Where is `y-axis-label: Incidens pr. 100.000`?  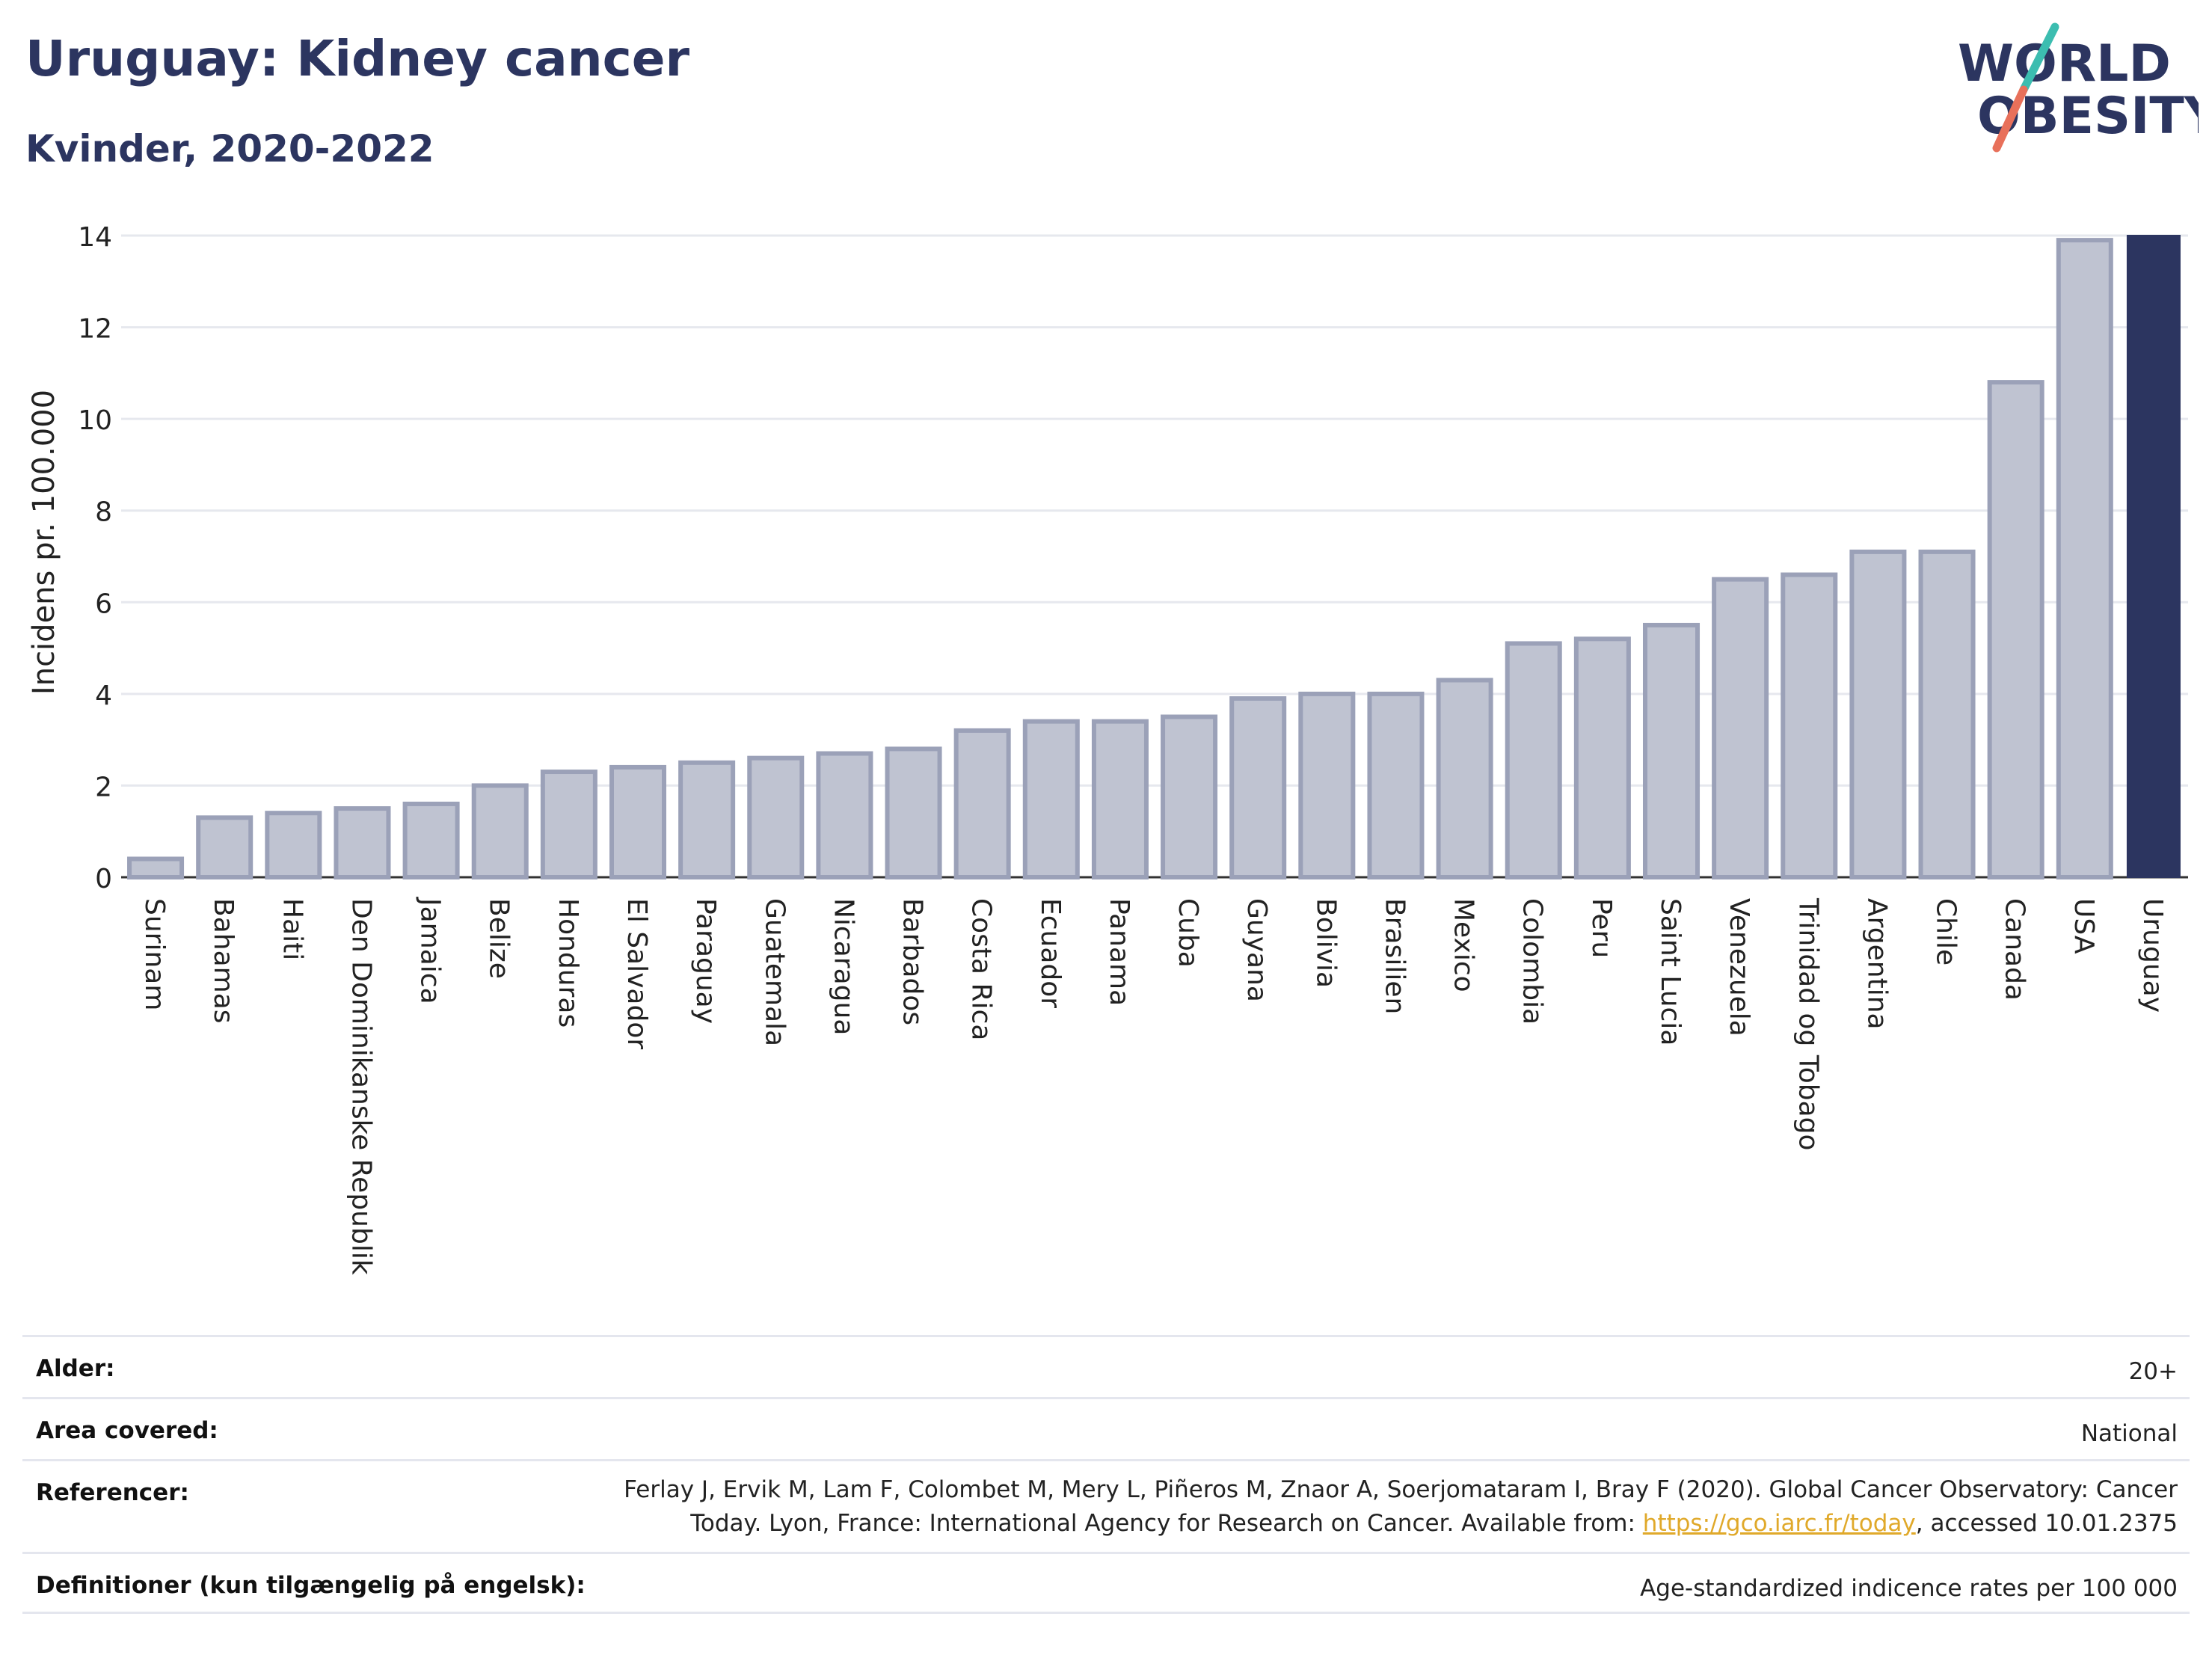
y-axis-label: Incidens pr. 100.000 is located at coordinates (44, 542).